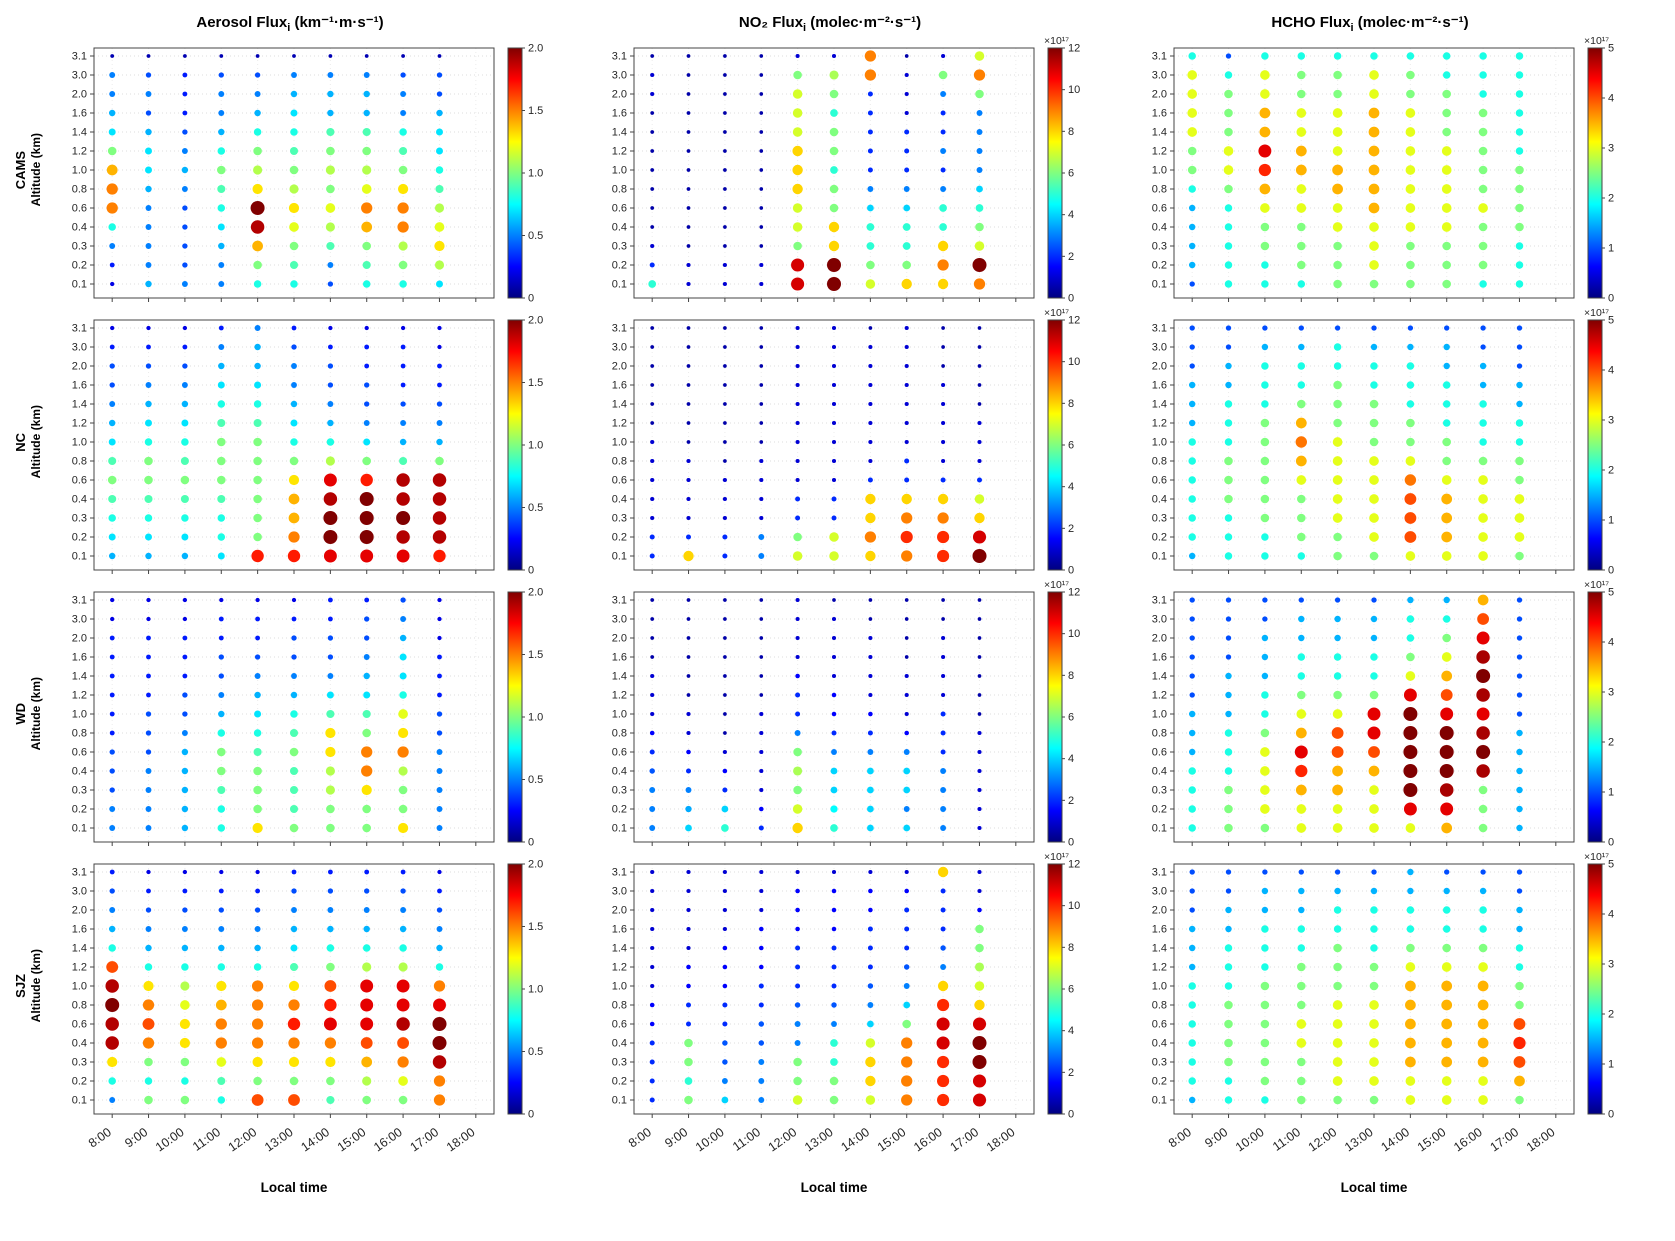  What do you see at coordinates (1159, 114) in the screenshot?
I see `svg-text: 1.6` at bounding box center [1159, 114].